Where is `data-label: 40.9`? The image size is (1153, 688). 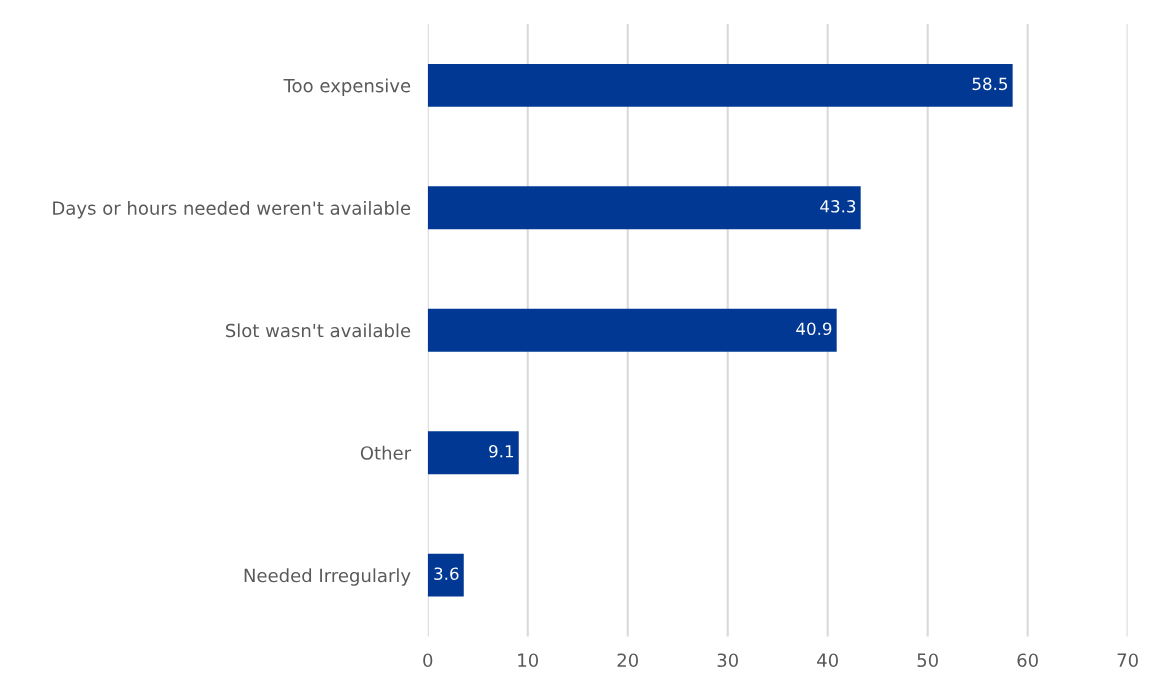 data-label: 40.9 is located at coordinates (814, 329).